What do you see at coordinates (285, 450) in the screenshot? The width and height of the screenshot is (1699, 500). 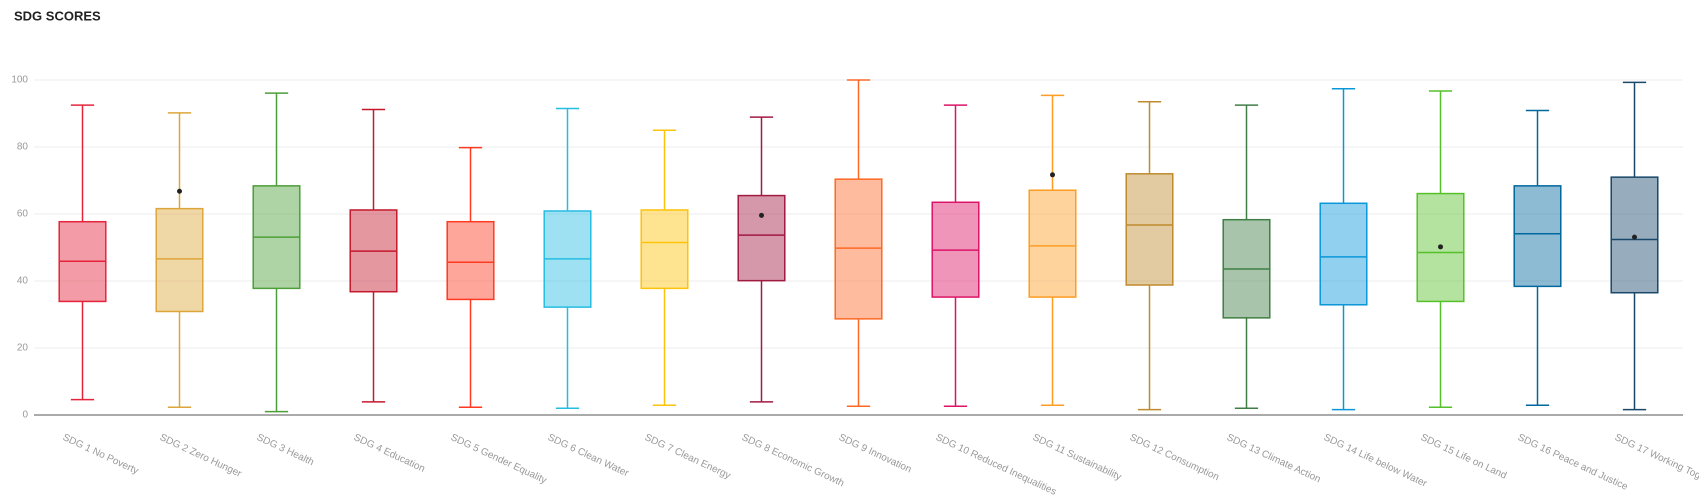 I see `x-tick-label: SDG 3 Health` at bounding box center [285, 450].